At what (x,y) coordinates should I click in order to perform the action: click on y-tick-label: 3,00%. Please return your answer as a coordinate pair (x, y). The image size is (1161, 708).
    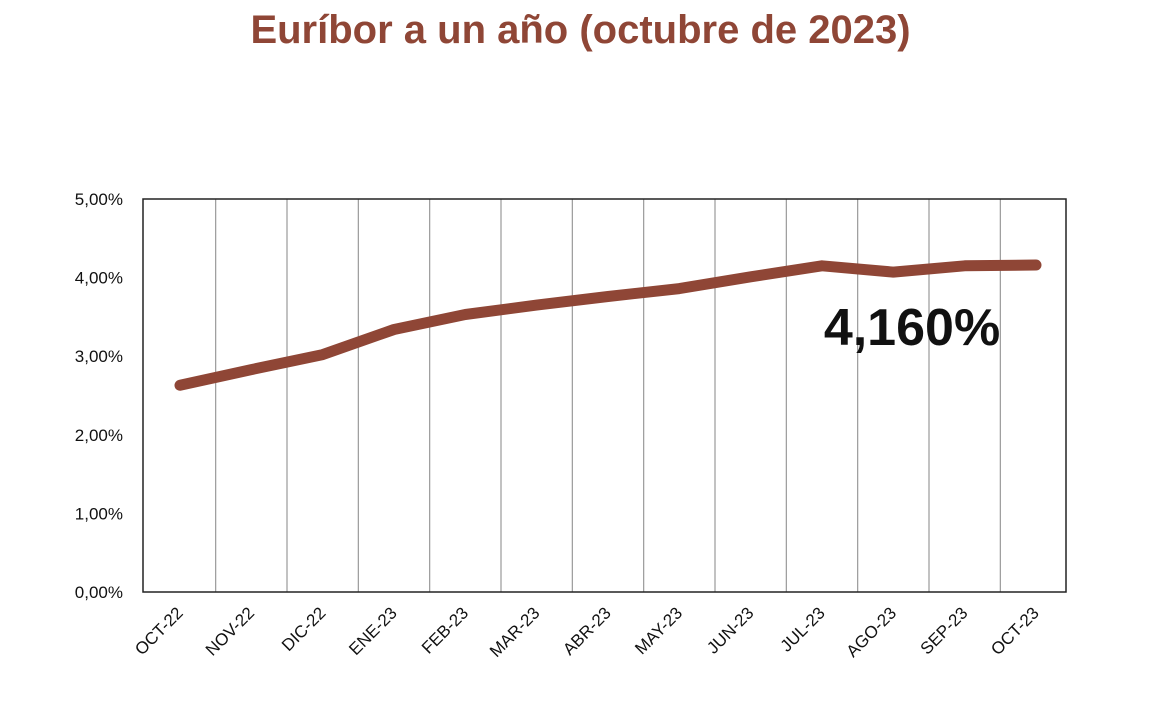
    Looking at the image, I should click on (99, 356).